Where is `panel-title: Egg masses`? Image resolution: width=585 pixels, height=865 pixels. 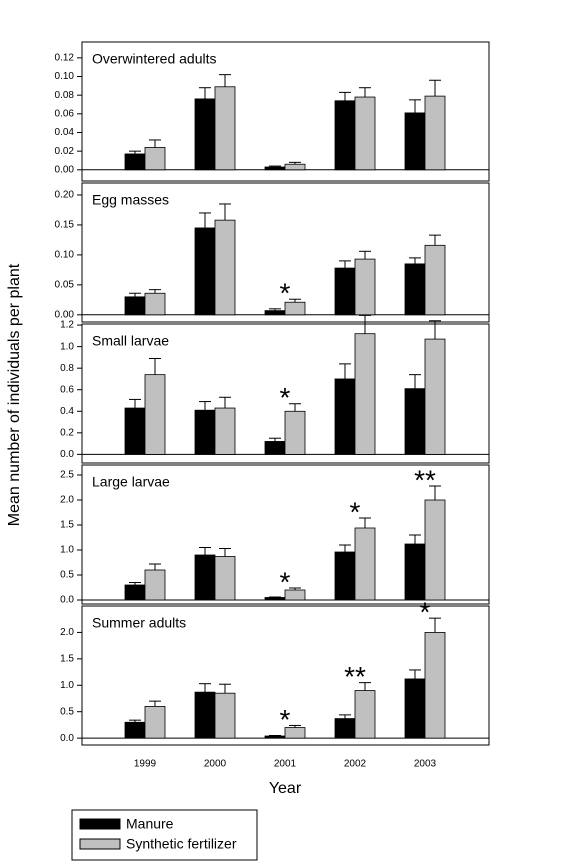 panel-title: Egg masses is located at coordinates (130, 200).